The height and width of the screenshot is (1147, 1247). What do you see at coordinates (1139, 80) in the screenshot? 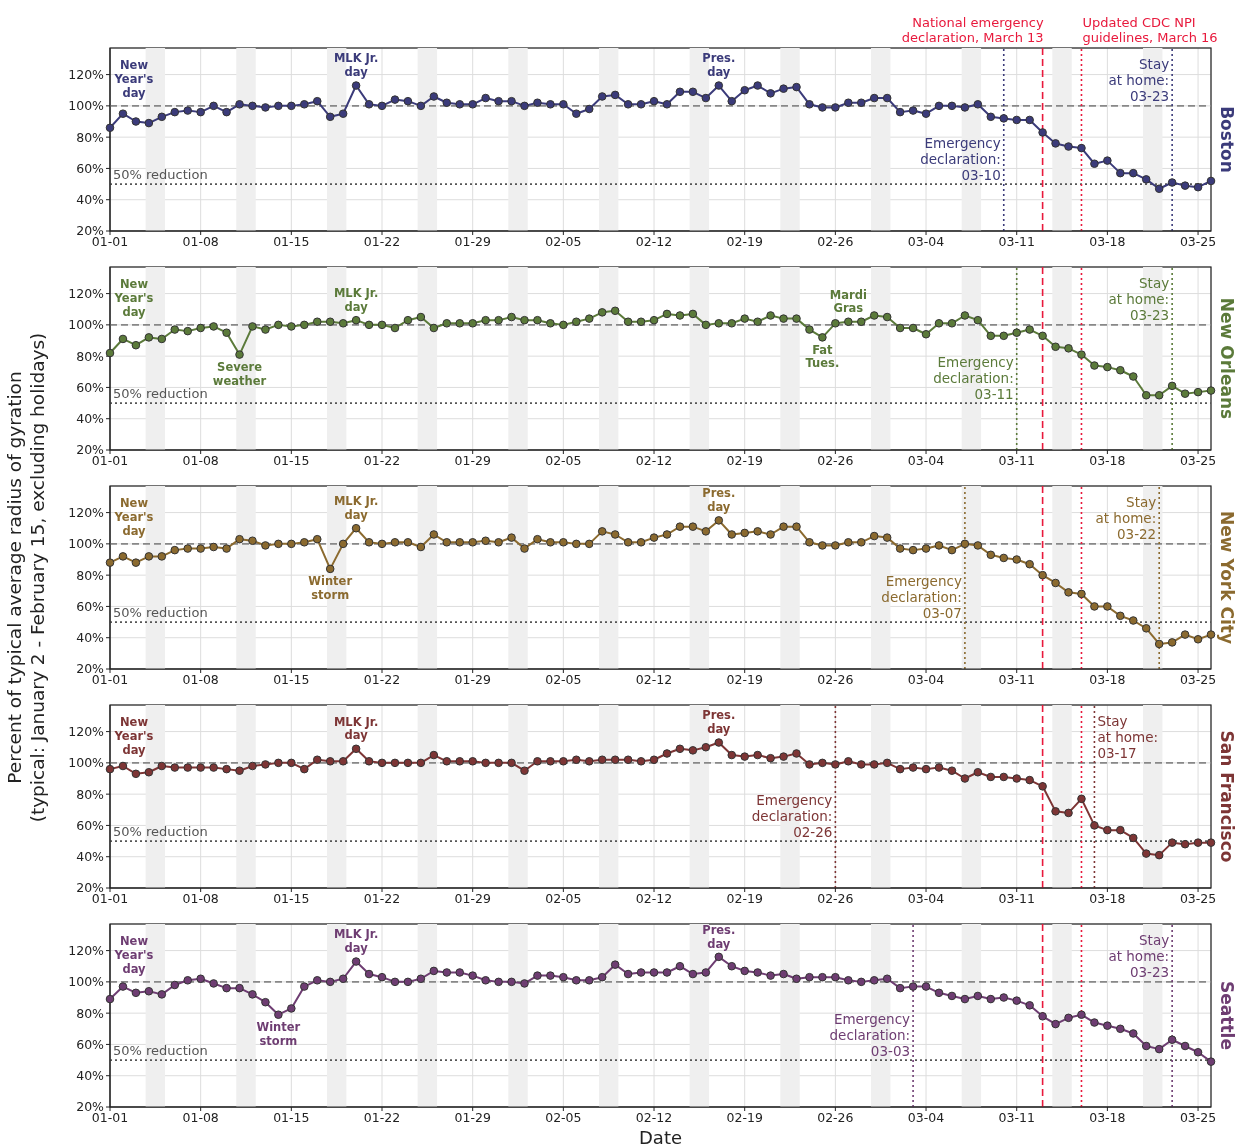
I see `ref-line-label: Stay at home: 03-23` at bounding box center [1139, 80].